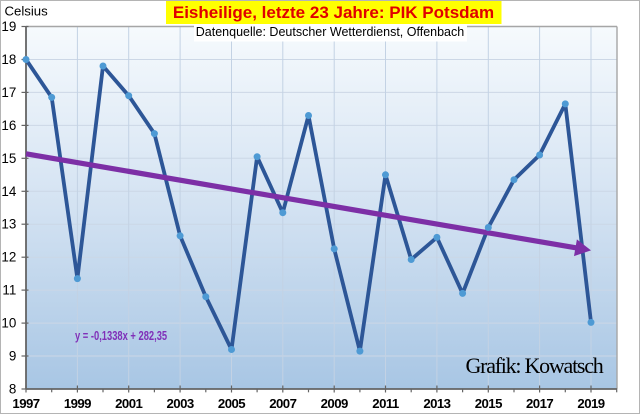 Image resolution: width=640 pixels, height=414 pixels. Describe the element at coordinates (8, 125) in the screenshot. I see `svg-text: 16` at that location.